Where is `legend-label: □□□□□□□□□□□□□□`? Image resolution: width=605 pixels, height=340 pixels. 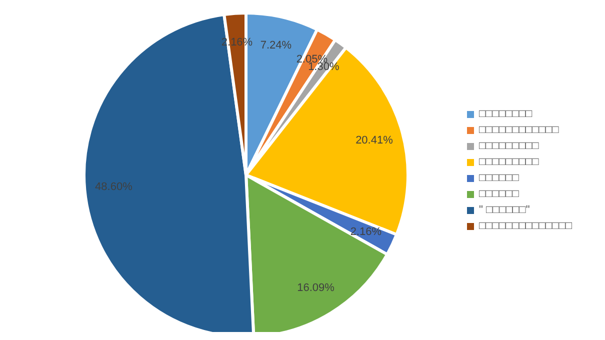 legend-label: □□□□□□□□□□□□□□ is located at coordinates (525, 226).